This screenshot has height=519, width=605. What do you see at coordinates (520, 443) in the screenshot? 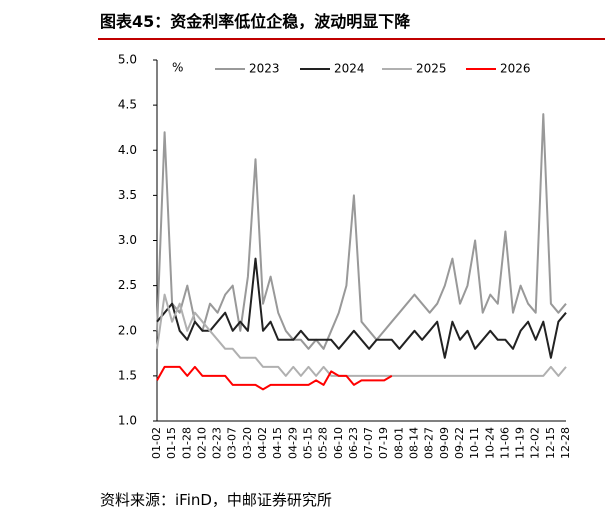
I see `x-tick-label: 11-19` at bounding box center [520, 443].